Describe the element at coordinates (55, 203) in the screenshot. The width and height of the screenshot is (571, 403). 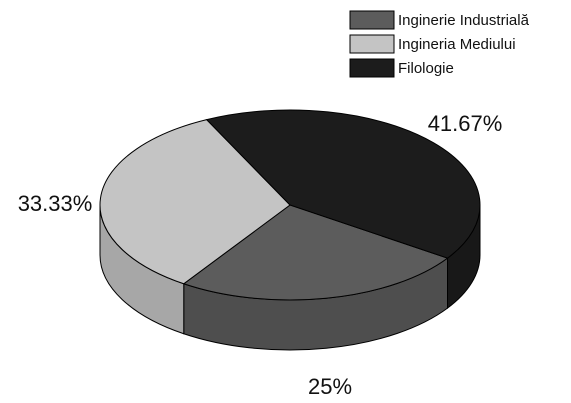
I see `data-label: 33.33%` at that location.